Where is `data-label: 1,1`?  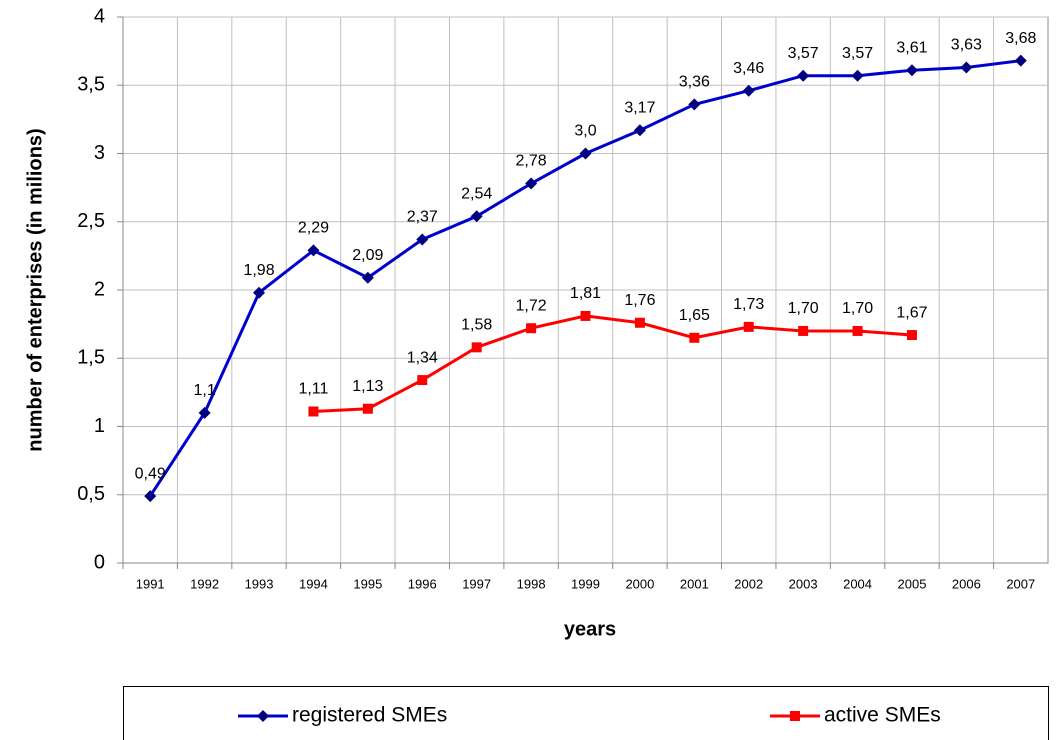 data-label: 1,1 is located at coordinates (204, 390).